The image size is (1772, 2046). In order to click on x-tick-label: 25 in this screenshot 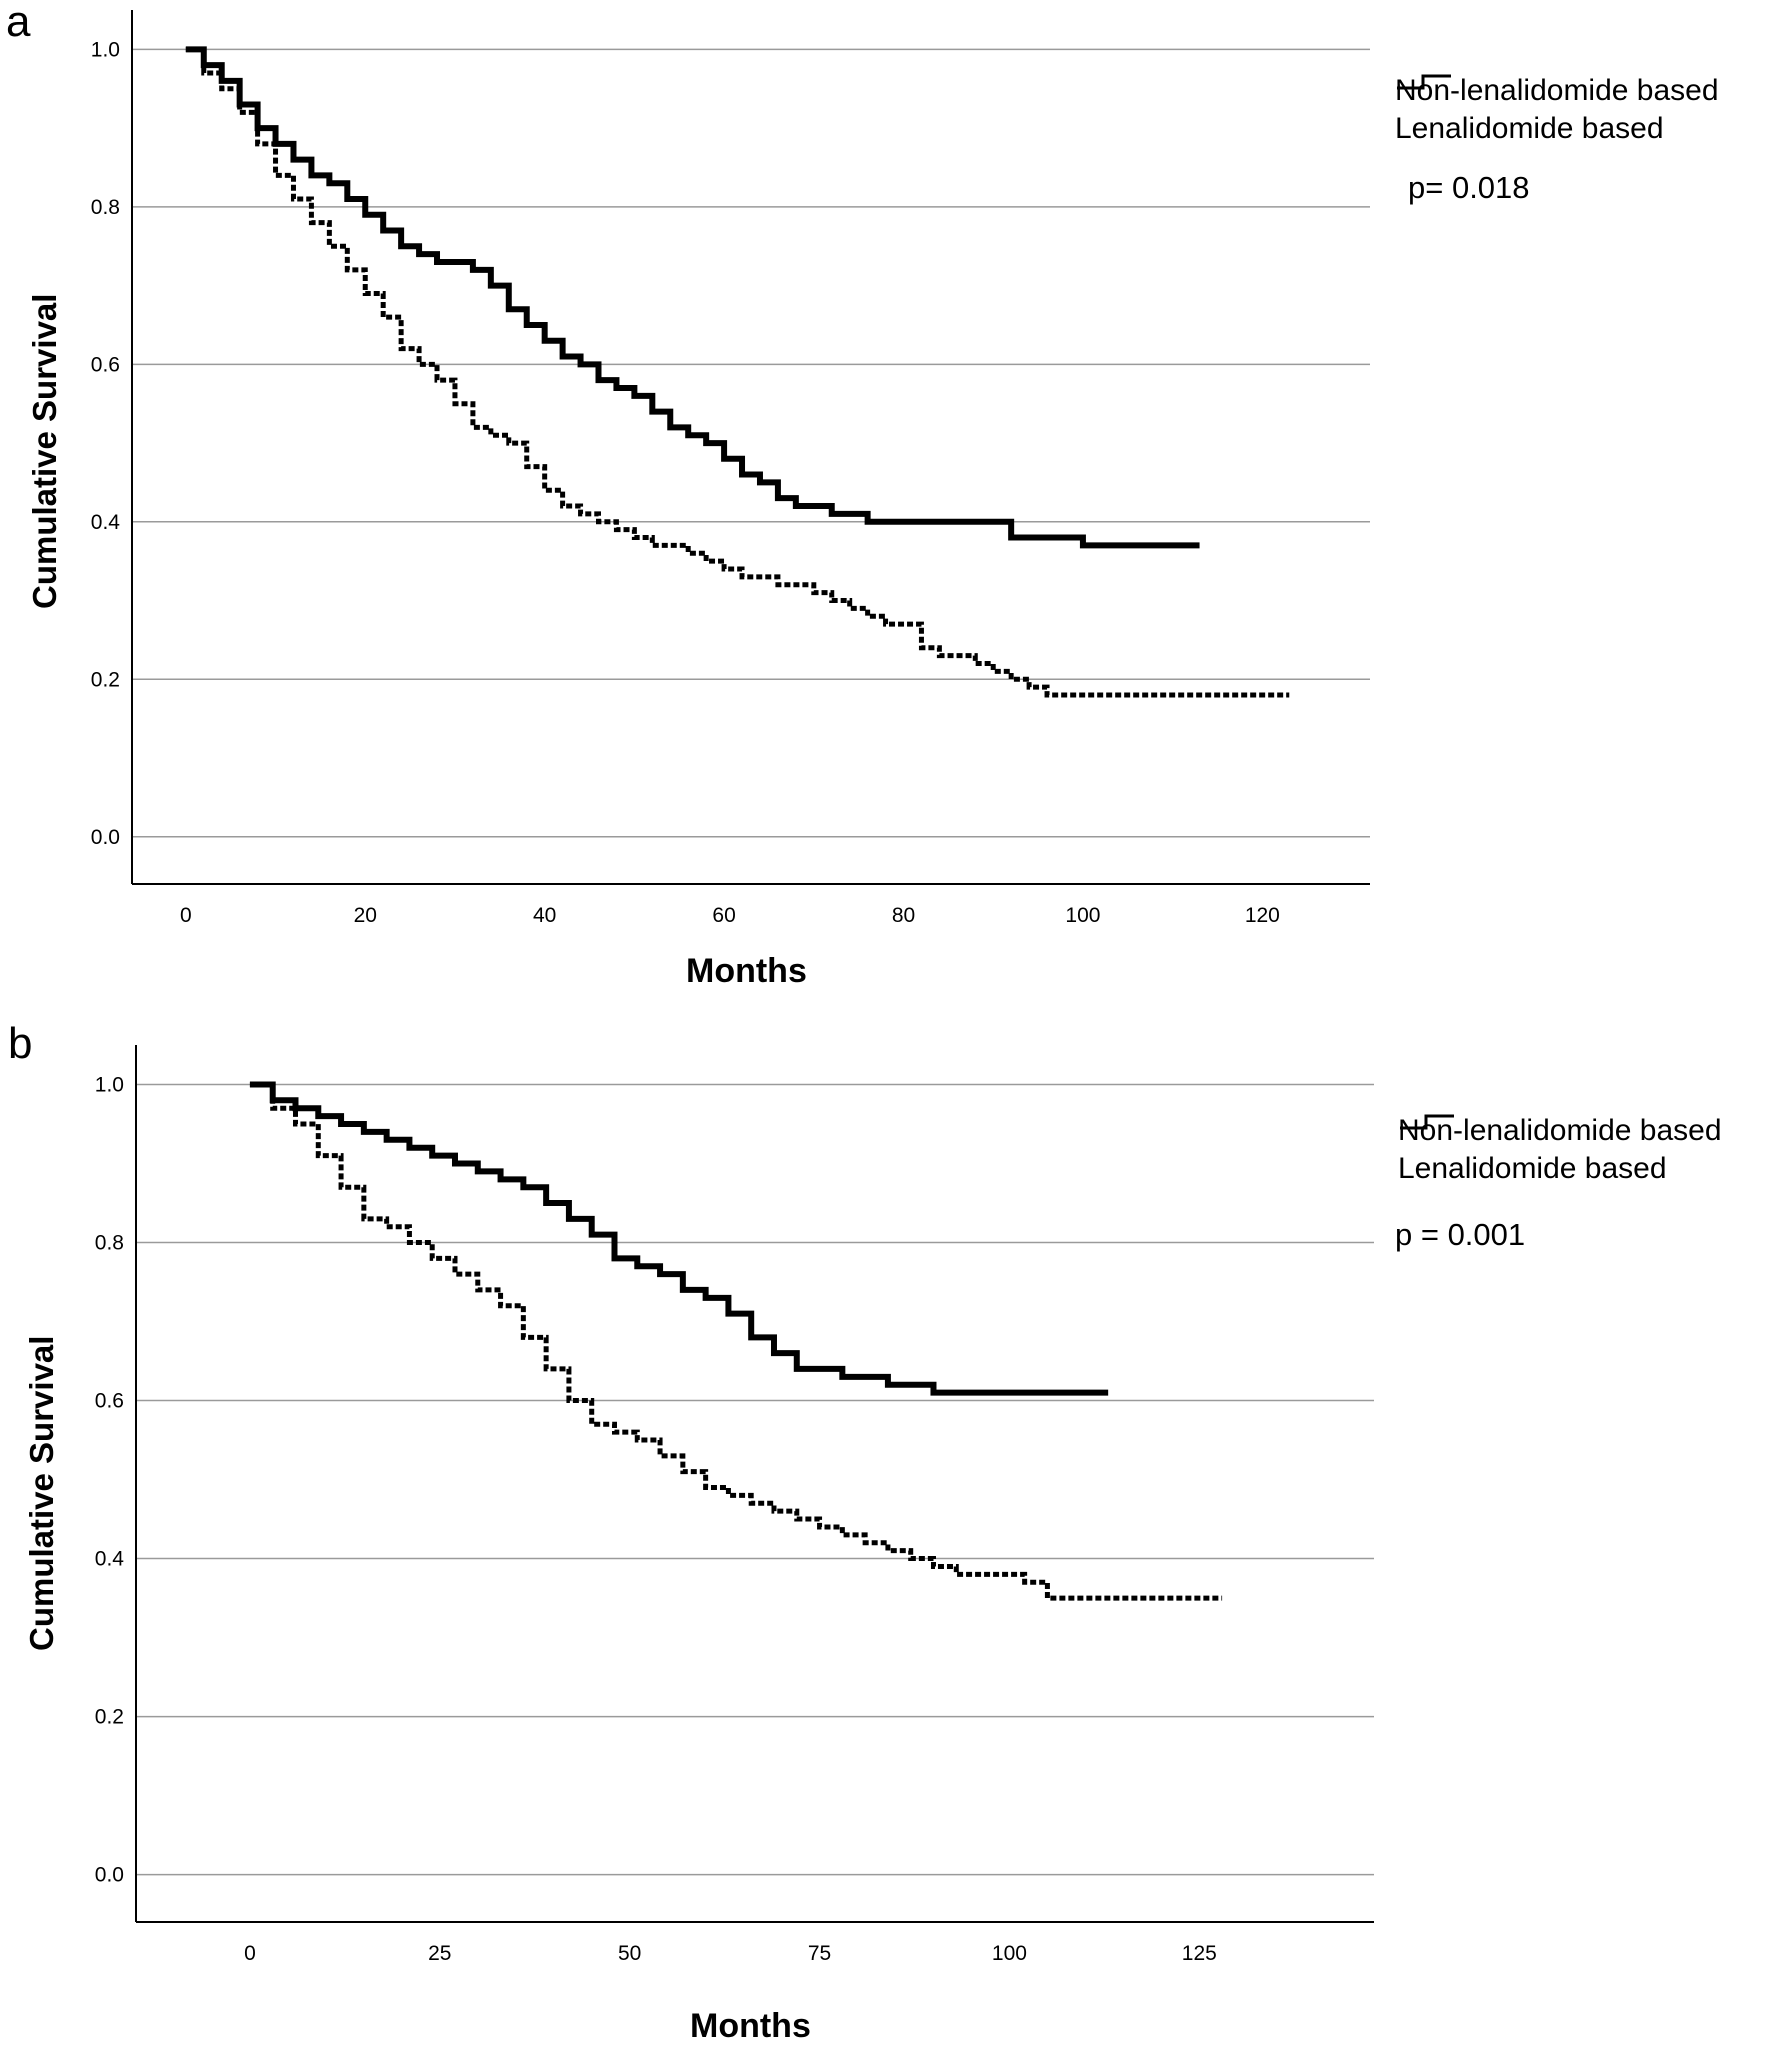, I will do `click(439, 1953)`.